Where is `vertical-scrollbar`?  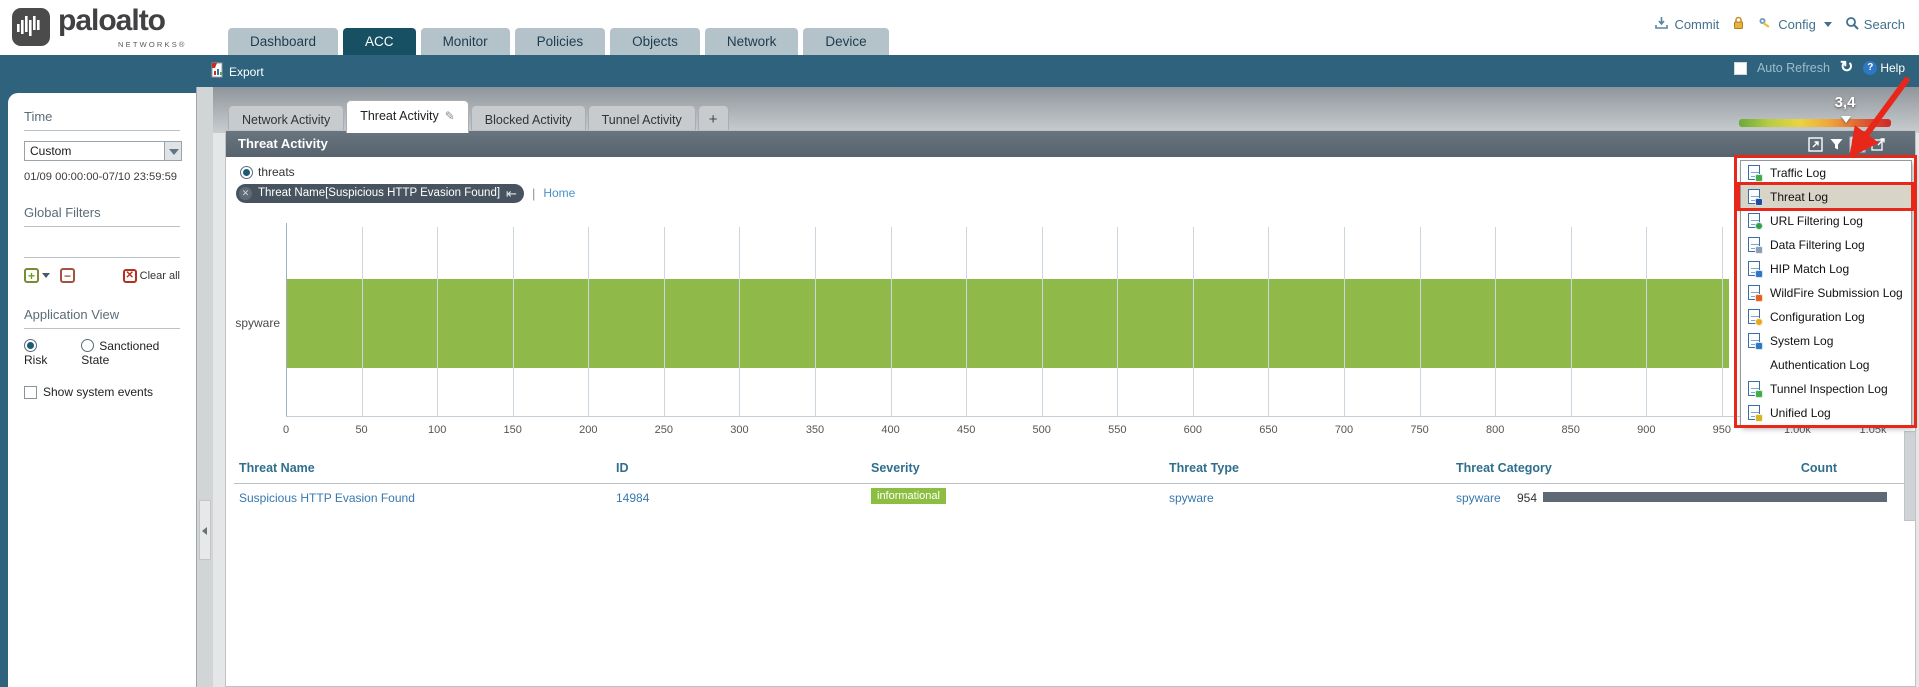
vertical-scrollbar is located at coordinates (1910, 476).